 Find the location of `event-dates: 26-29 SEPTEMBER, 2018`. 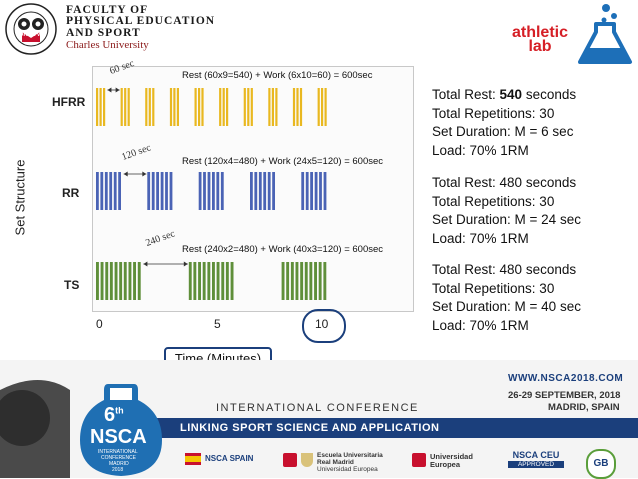

event-dates: 26-29 SEPTEMBER, 2018 is located at coordinates (564, 395).